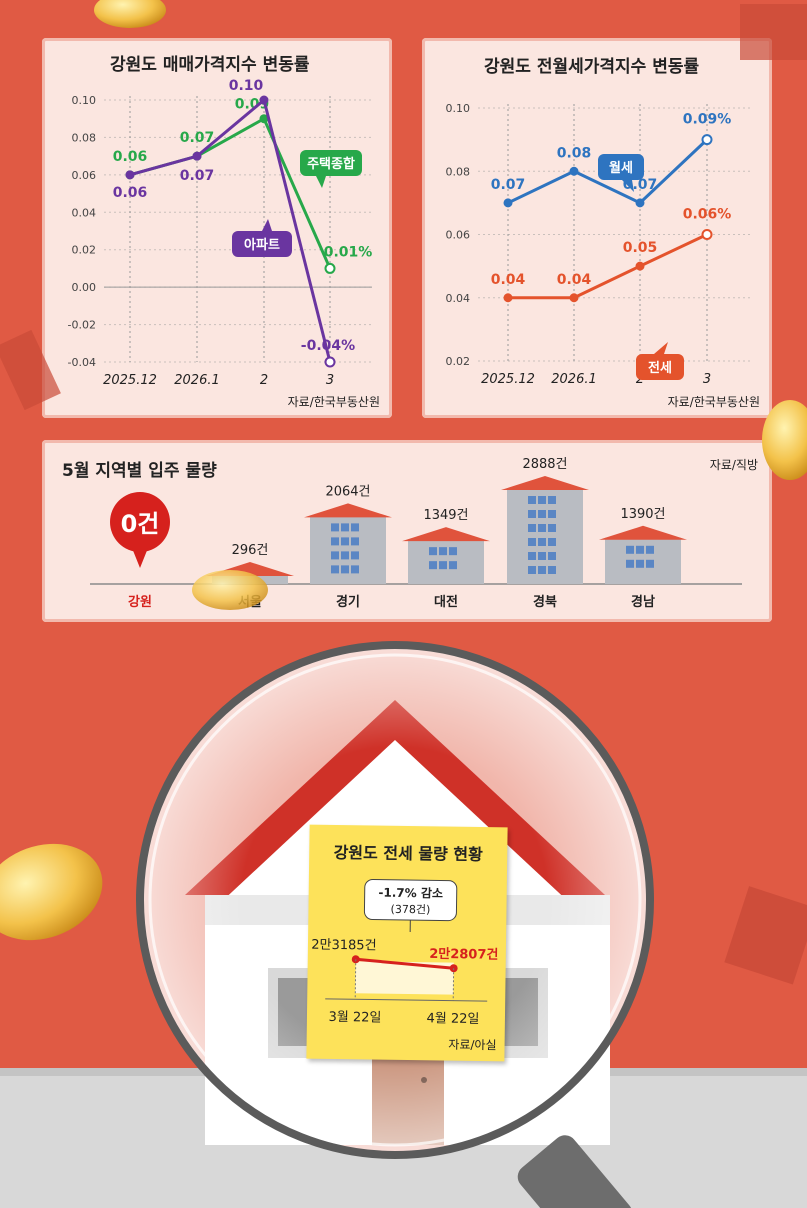 The height and width of the screenshot is (1208, 807). I want to click on bar-roof, so click(545, 483).